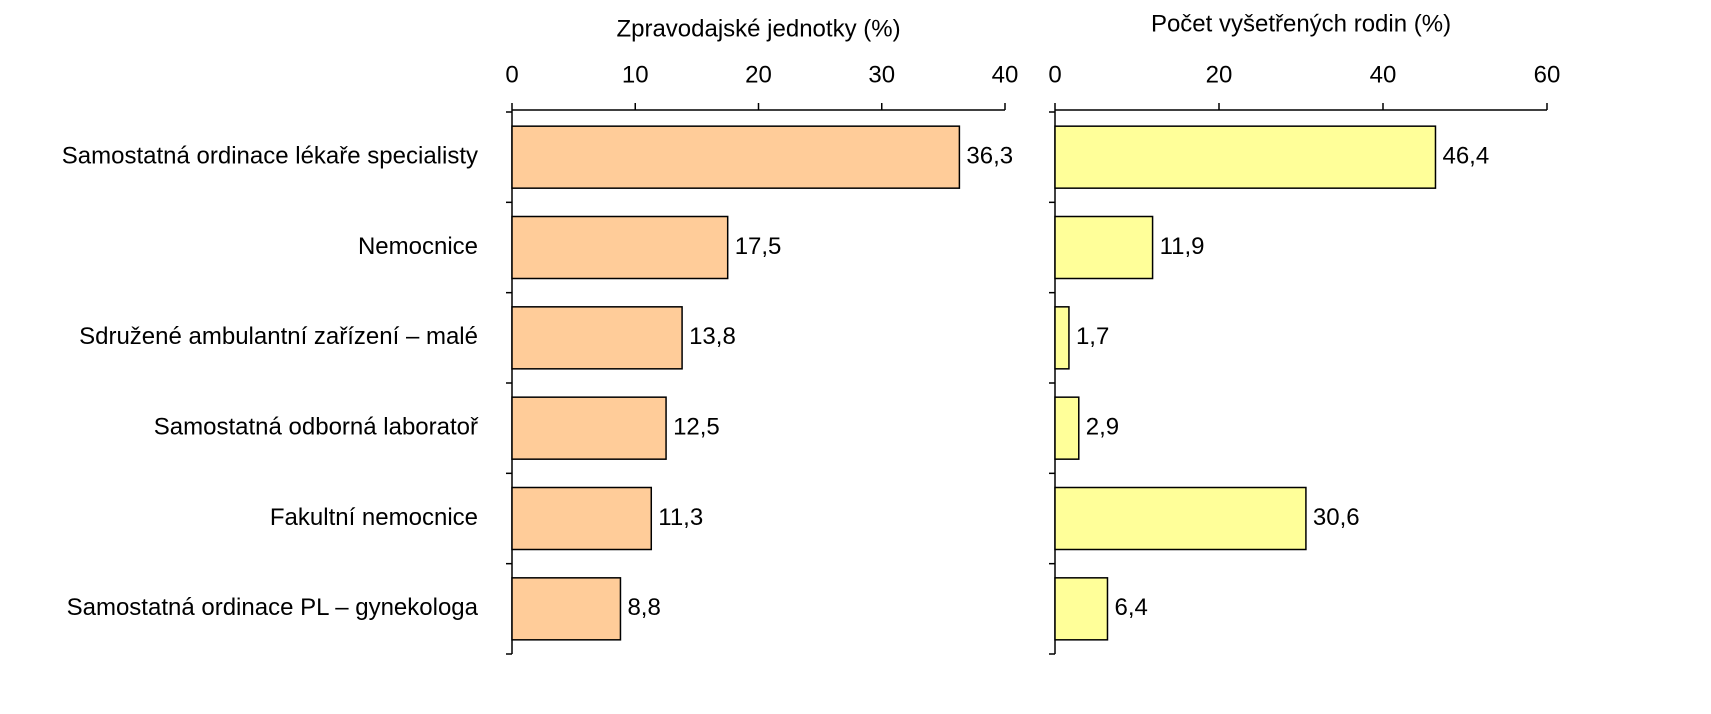 The image size is (1711, 714). I want to click on value-label: 30,6, so click(1336, 517).